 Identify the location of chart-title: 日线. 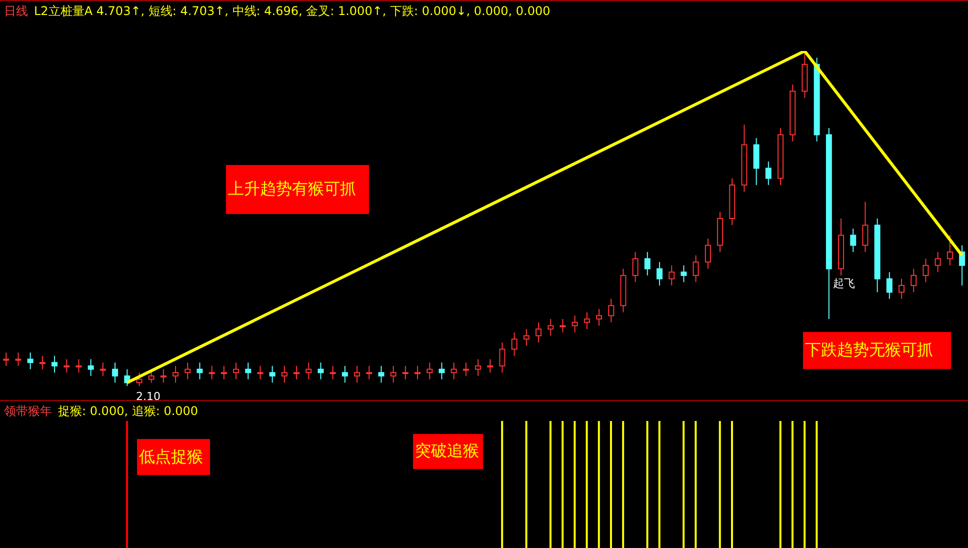
(16, 11).